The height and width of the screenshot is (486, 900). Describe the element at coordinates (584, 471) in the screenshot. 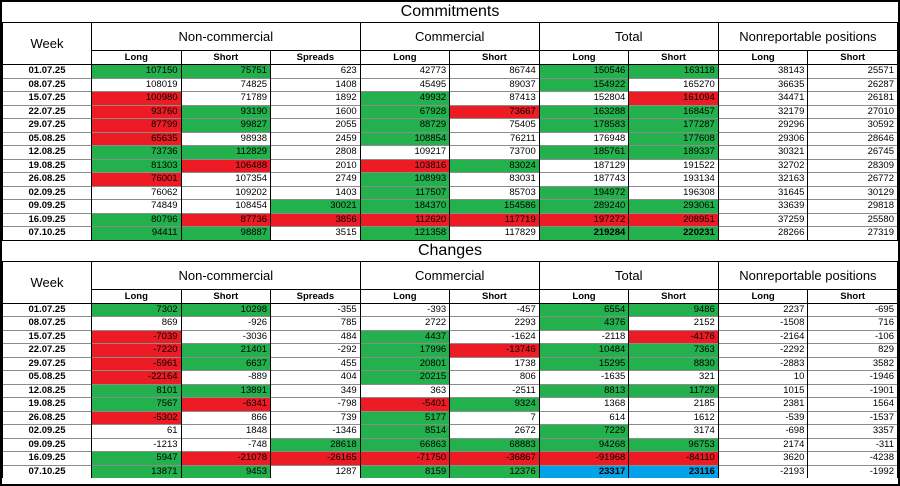

I see `value-cell: 23317` at that location.